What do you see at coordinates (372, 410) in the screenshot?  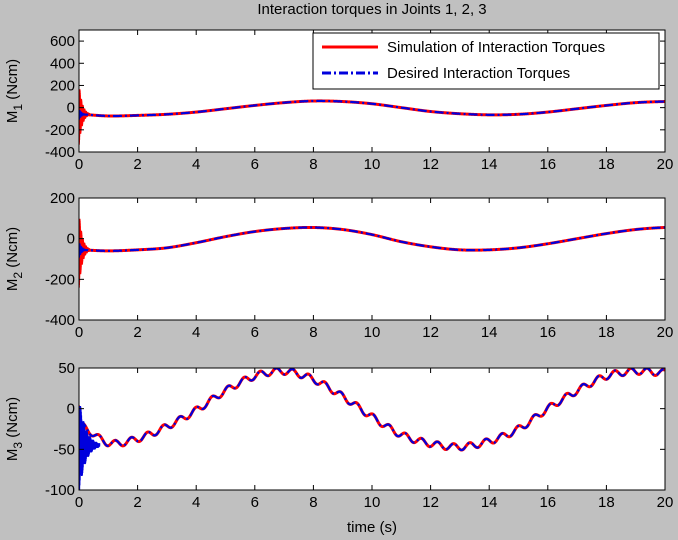 I see `series-line-simulation` at bounding box center [372, 410].